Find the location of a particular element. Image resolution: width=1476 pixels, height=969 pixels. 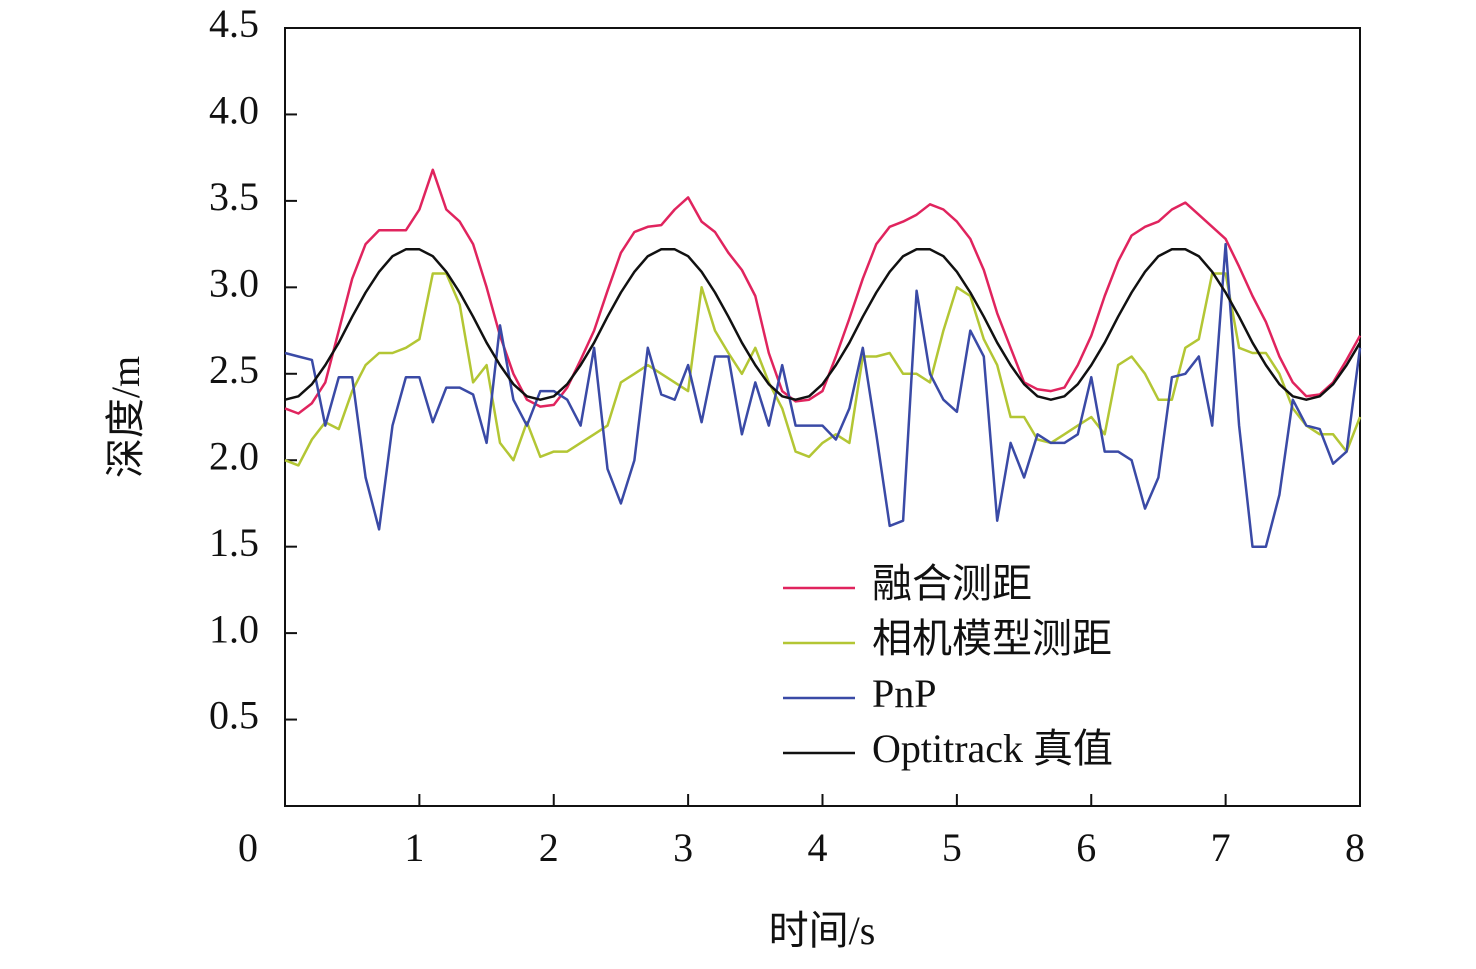

y-tick-label: 4.0 is located at coordinates (234, 110).